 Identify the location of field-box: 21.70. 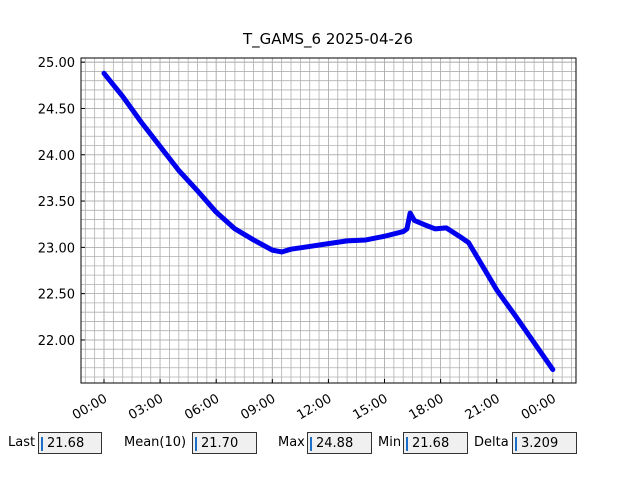
(224, 443).